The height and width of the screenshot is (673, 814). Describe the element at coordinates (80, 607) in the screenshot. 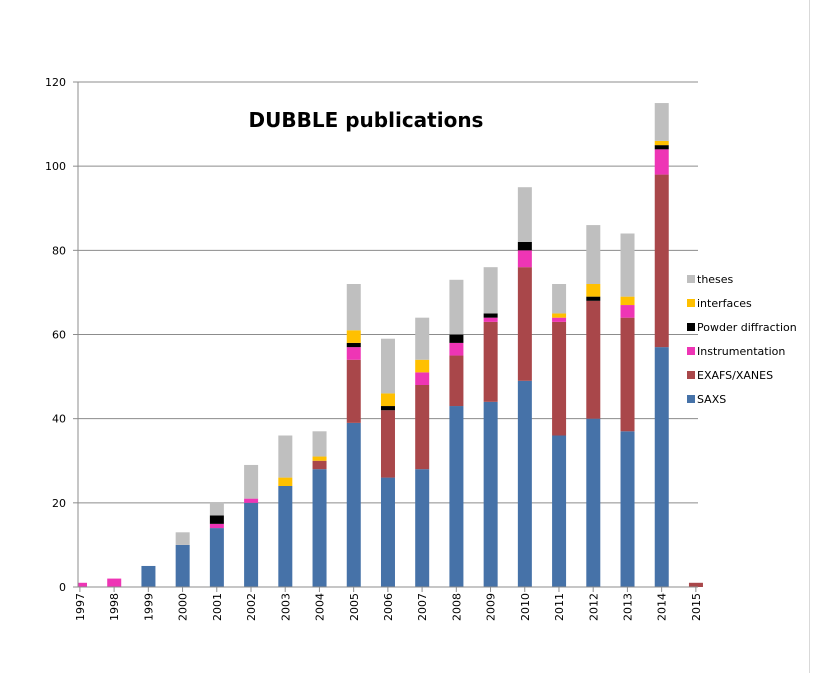

I see `x-tick-label: 1997` at that location.